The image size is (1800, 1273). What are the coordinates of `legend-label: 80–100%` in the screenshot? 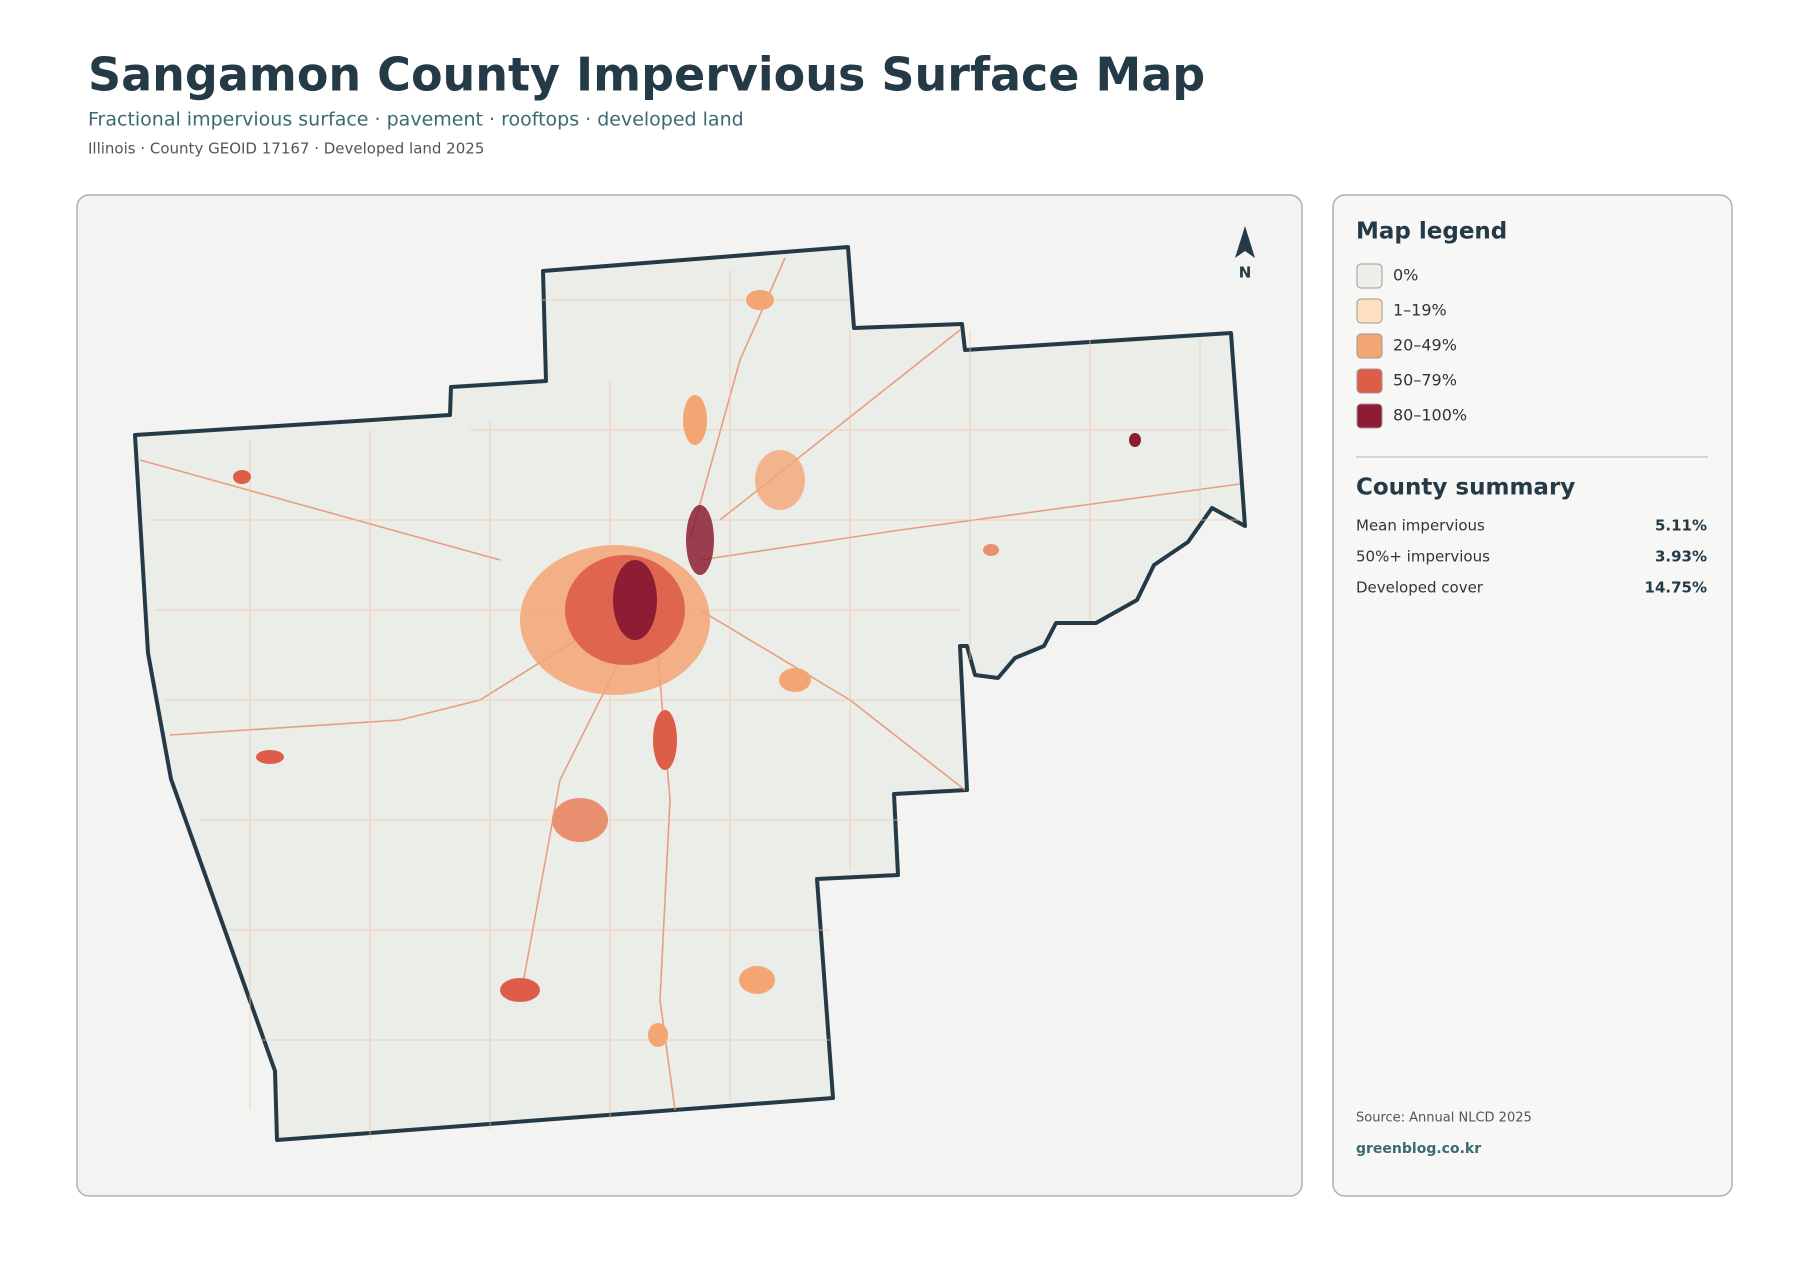 It's located at (1430, 415).